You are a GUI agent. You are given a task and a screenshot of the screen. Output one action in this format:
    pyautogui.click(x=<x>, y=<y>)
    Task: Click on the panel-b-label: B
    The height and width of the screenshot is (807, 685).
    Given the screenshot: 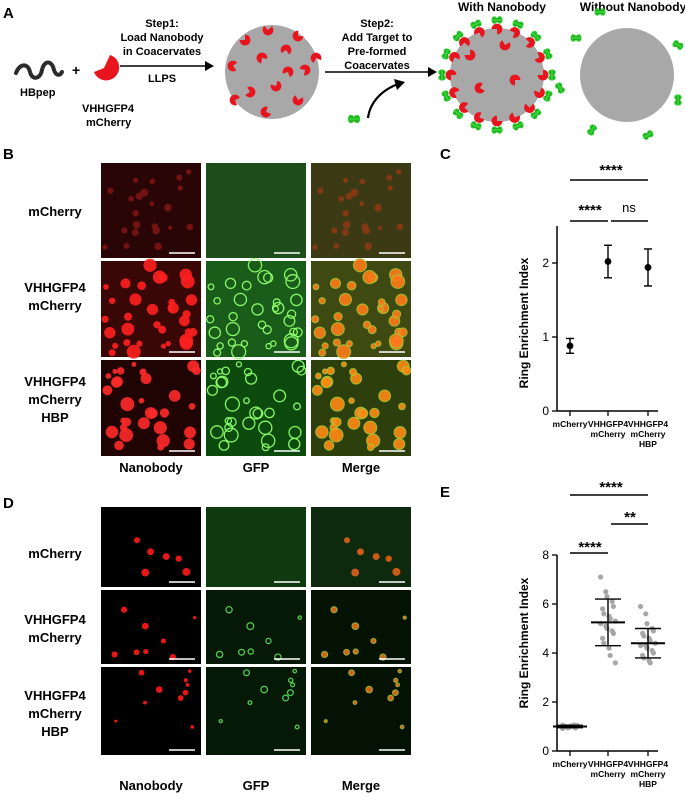 What is the action you would take?
    pyautogui.click(x=8, y=154)
    